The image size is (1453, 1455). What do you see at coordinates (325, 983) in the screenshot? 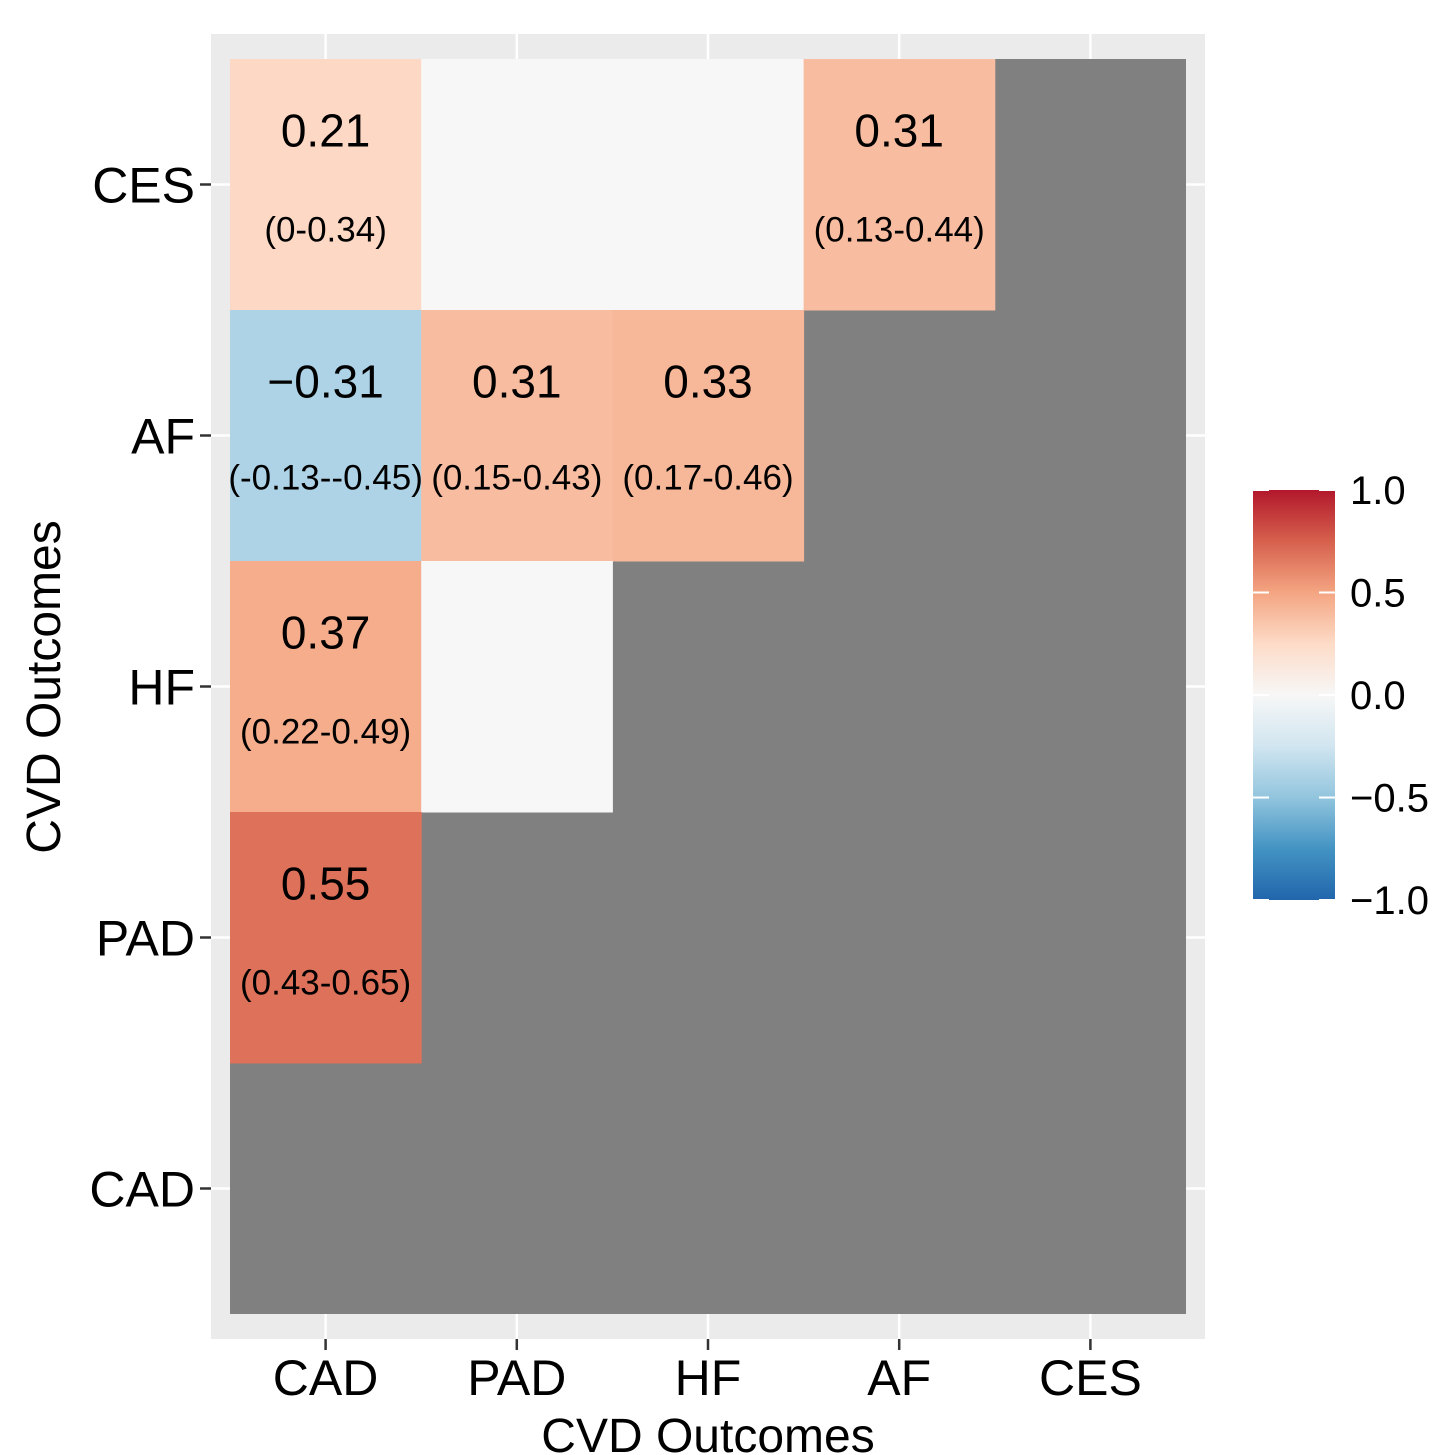
I see `cell-ci-label: (0.43-0.65)` at bounding box center [325, 983].